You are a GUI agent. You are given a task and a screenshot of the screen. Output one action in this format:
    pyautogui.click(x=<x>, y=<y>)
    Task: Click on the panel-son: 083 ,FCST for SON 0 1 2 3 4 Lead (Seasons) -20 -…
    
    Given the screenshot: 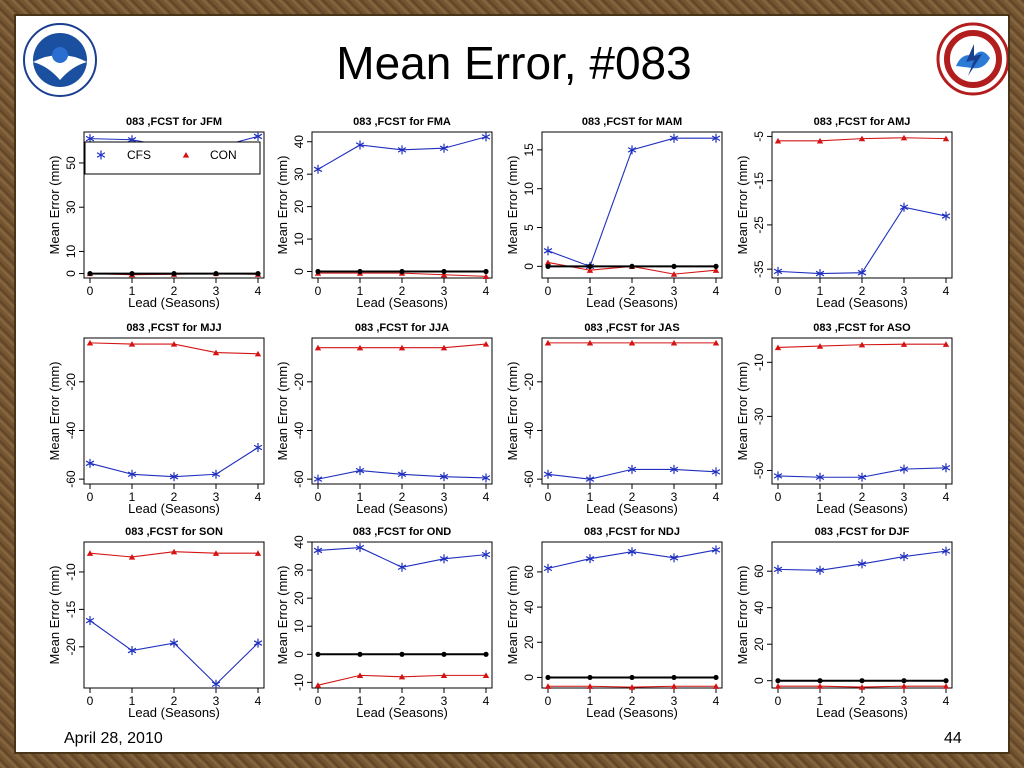 What is the action you would take?
    pyautogui.click(x=156, y=623)
    